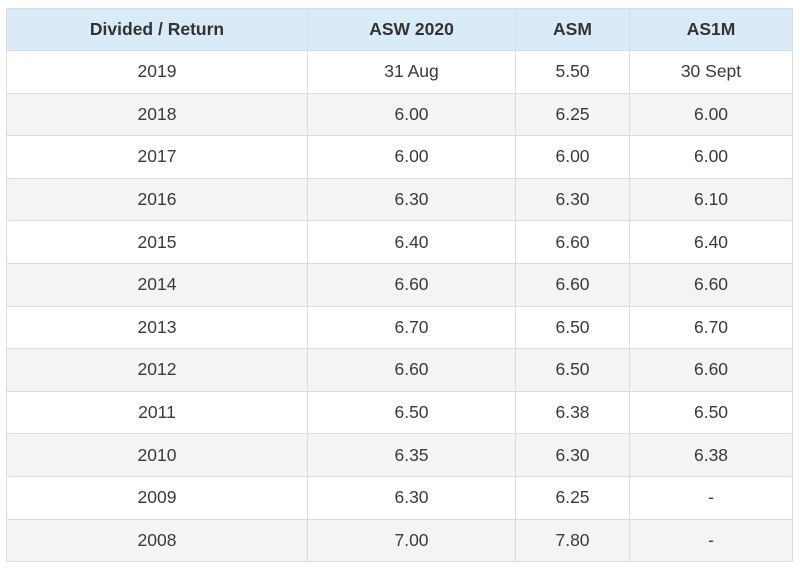  I want to click on as1m-cell: 6.40, so click(711, 242).